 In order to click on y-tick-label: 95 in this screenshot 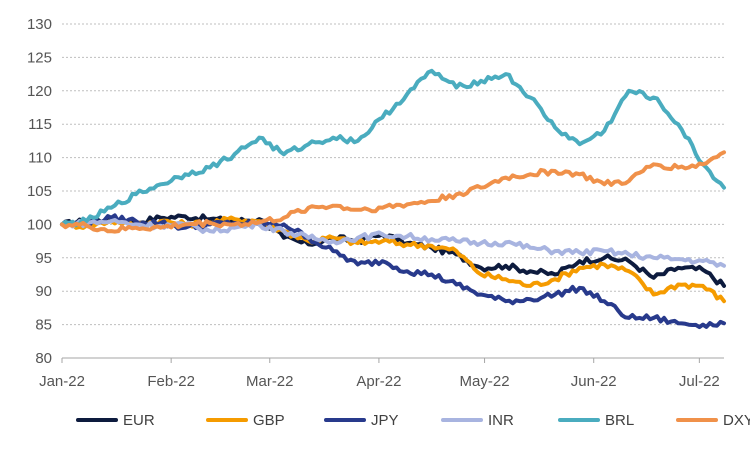, I will do `click(43, 258)`.